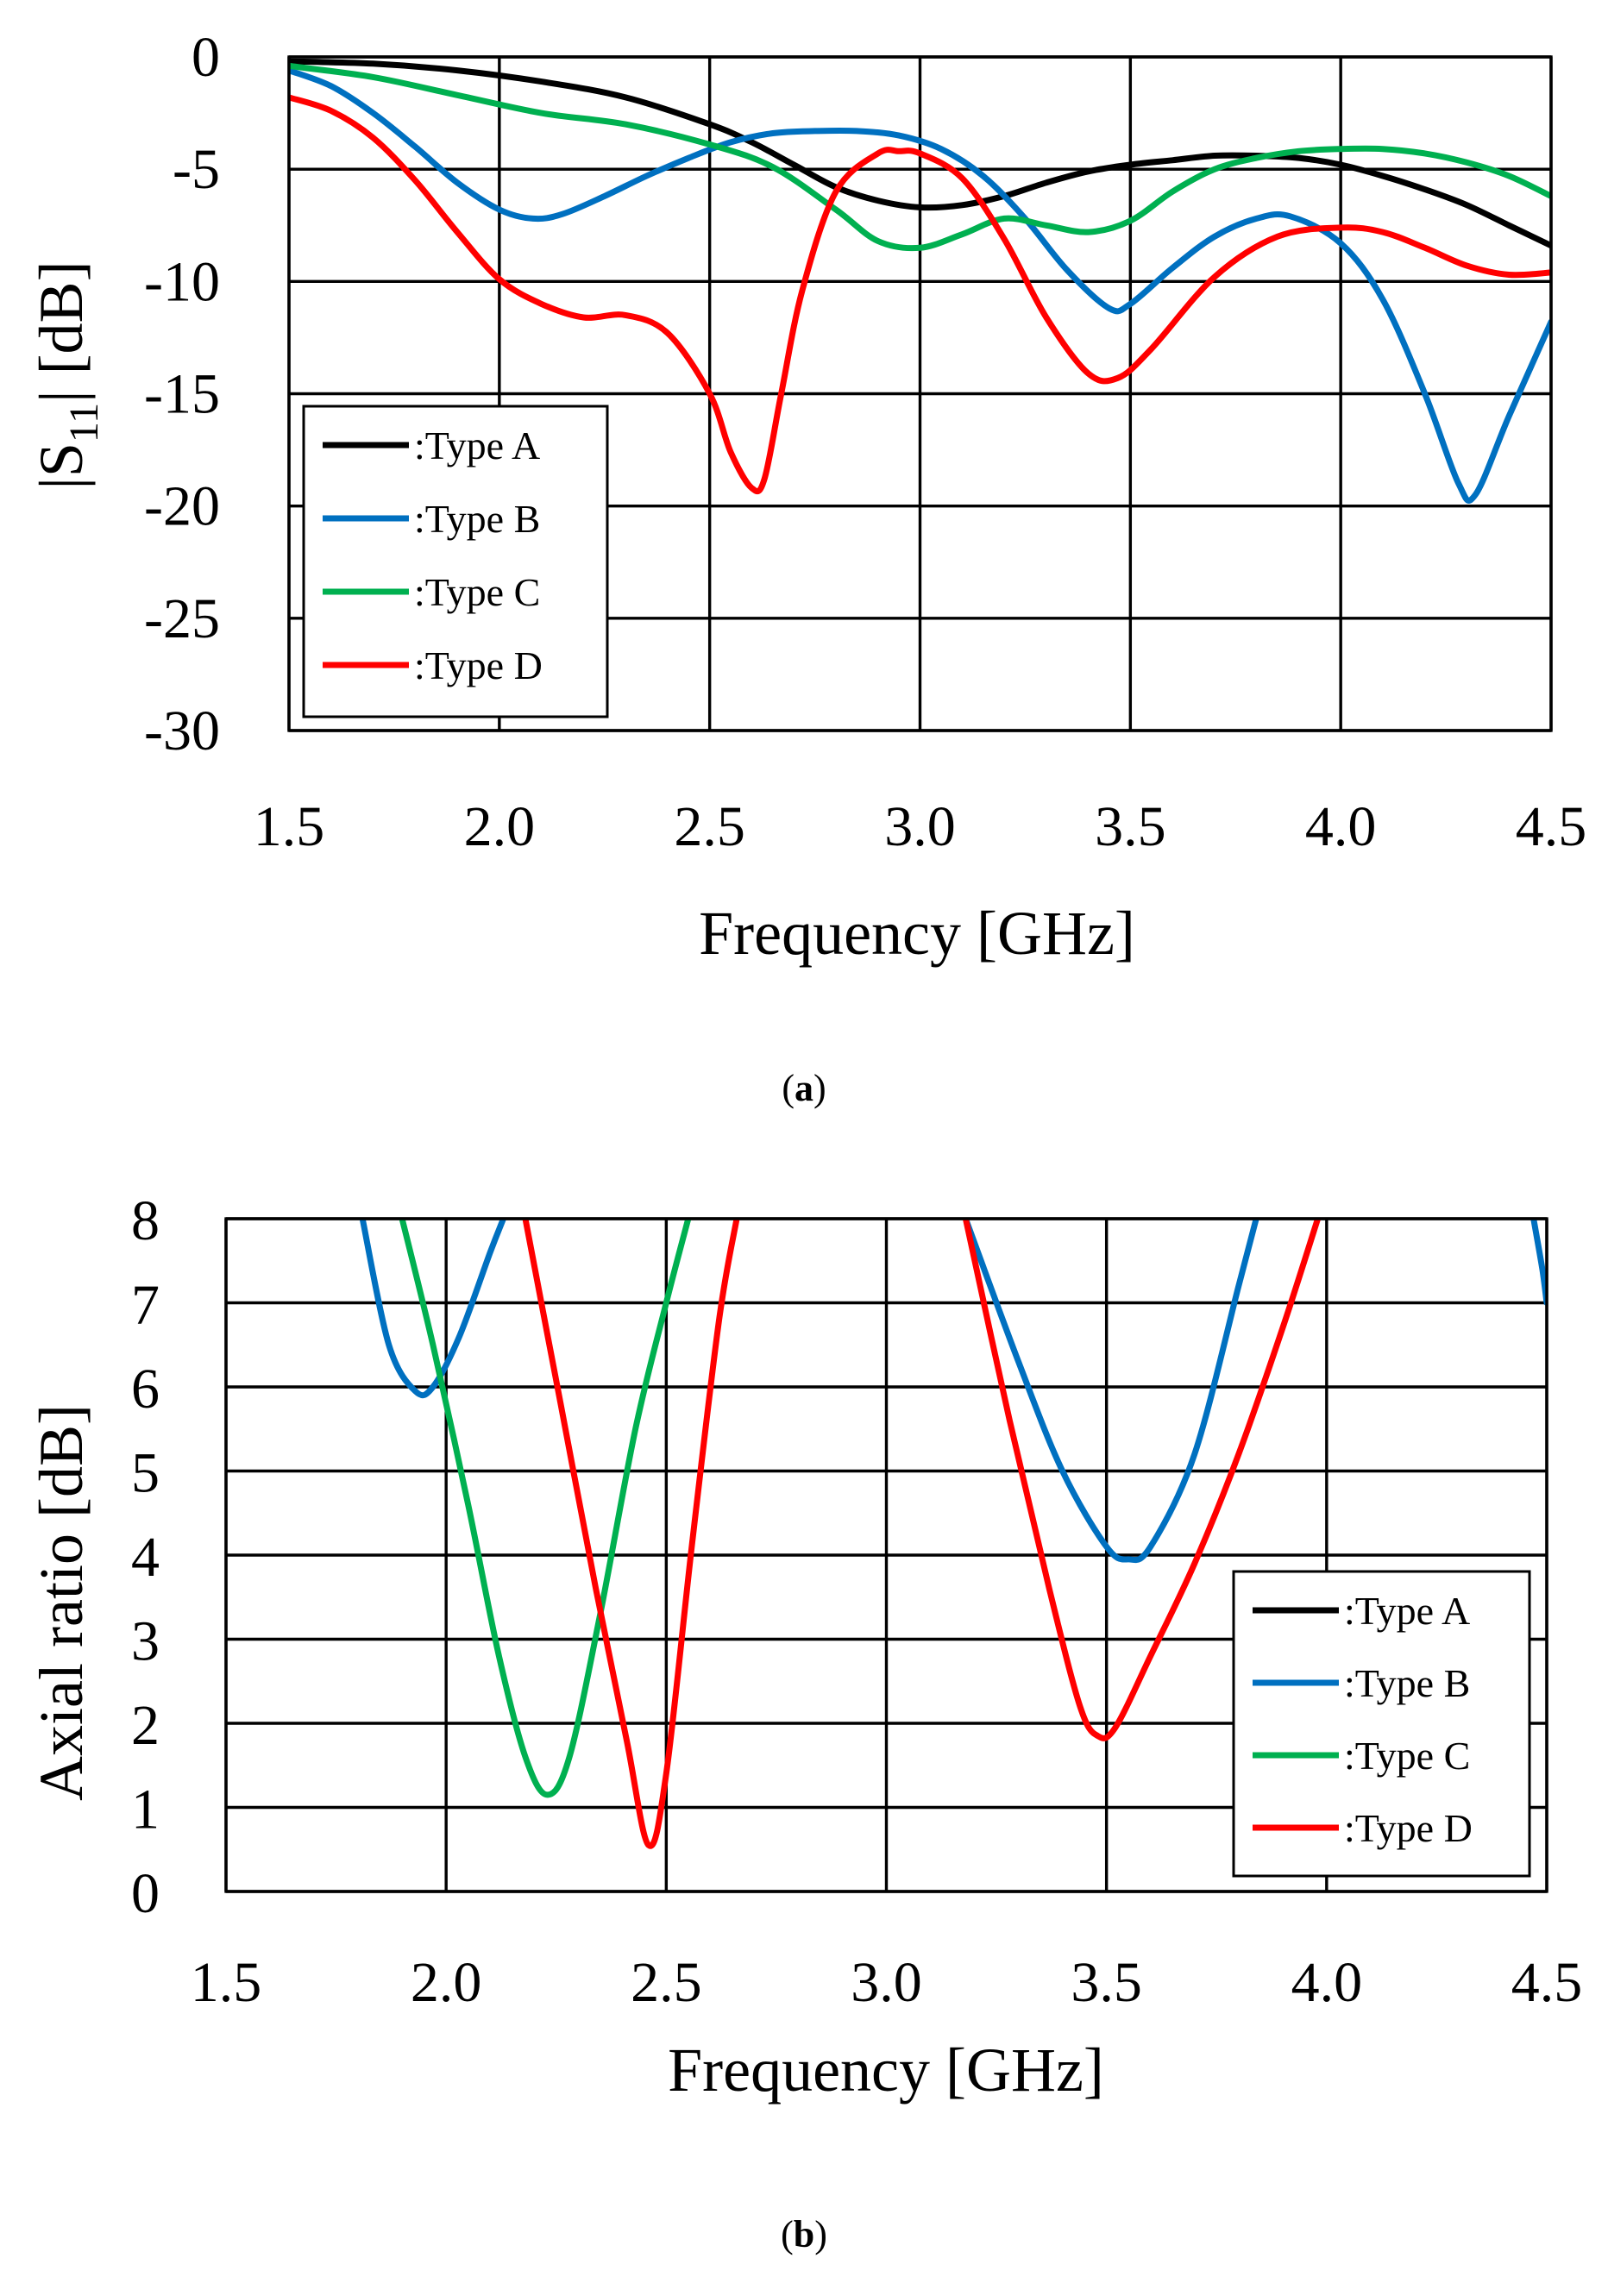 The height and width of the screenshot is (2296, 1608). Describe the element at coordinates (1381, 1724) in the screenshot. I see `legend-b: :Type A :Type B :Type C :Type D` at that location.